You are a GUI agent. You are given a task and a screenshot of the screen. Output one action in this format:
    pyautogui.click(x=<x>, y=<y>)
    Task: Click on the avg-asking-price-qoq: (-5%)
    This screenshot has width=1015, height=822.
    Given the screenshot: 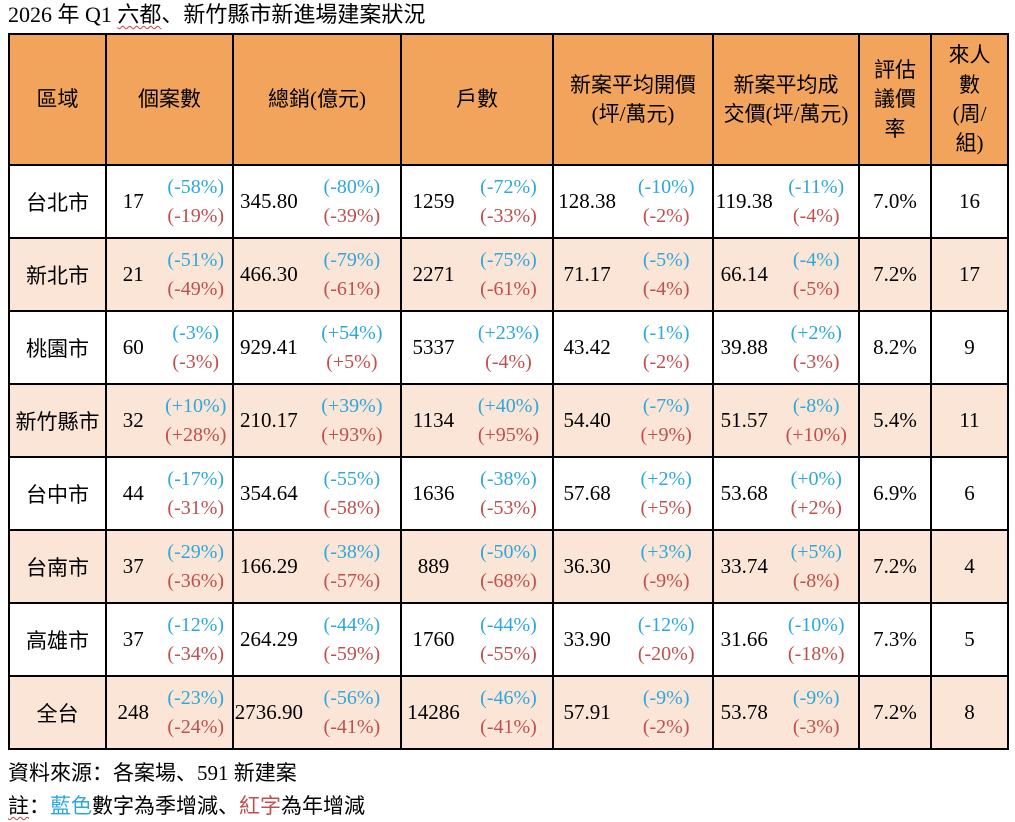 What is the action you would take?
    pyautogui.click(x=666, y=260)
    